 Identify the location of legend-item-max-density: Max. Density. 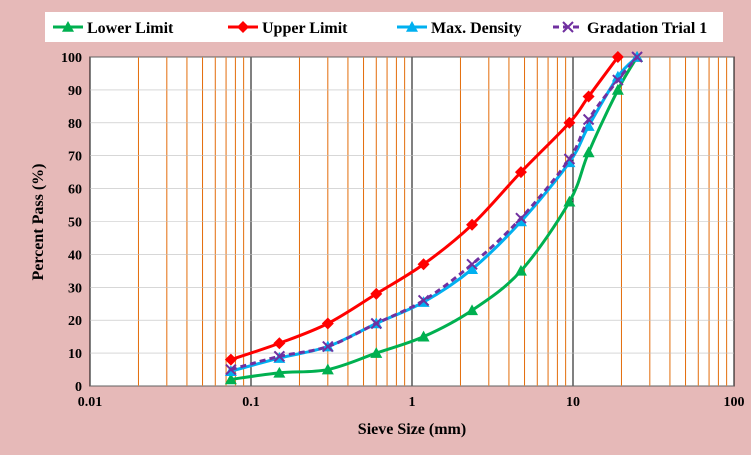
(459, 28).